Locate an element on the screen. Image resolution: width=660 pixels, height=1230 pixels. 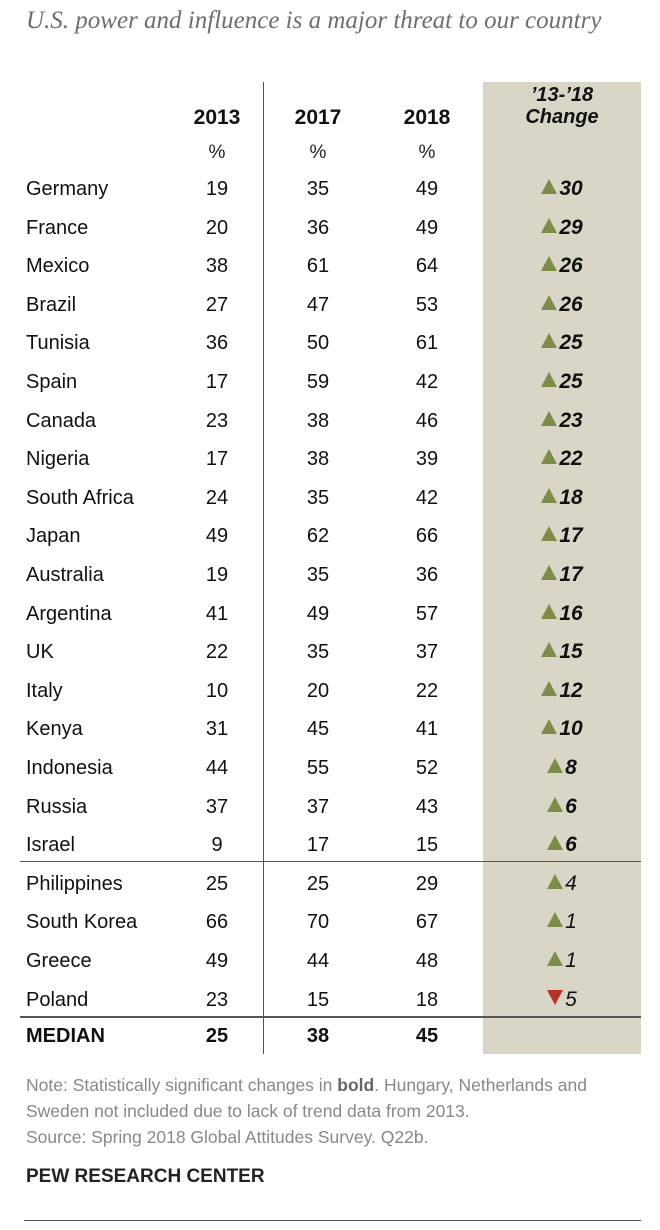
note-bold: bold is located at coordinates (356, 1085).